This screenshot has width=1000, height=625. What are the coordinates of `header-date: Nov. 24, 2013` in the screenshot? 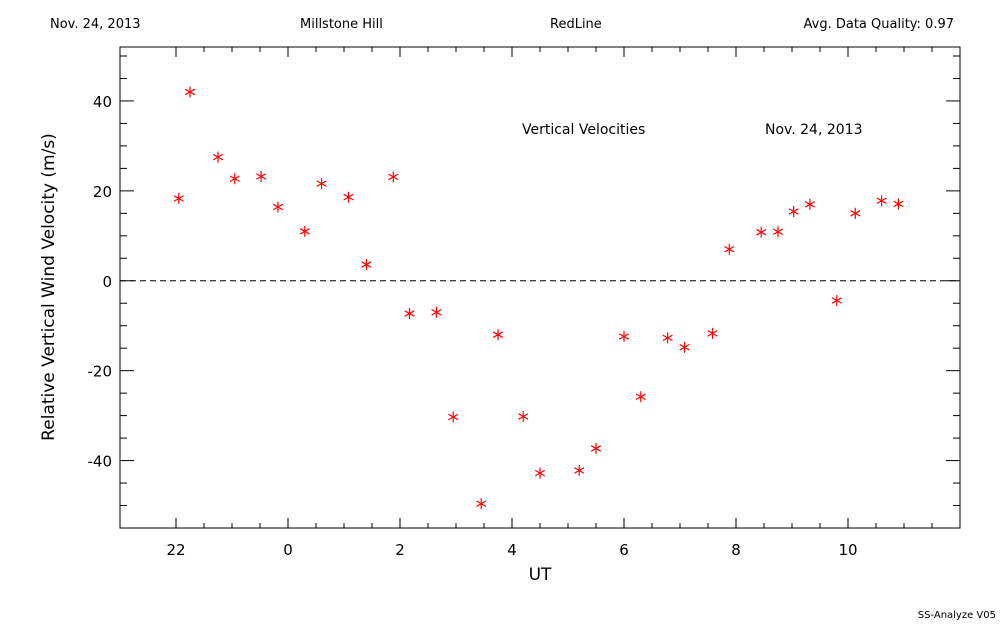 It's located at (95, 24).